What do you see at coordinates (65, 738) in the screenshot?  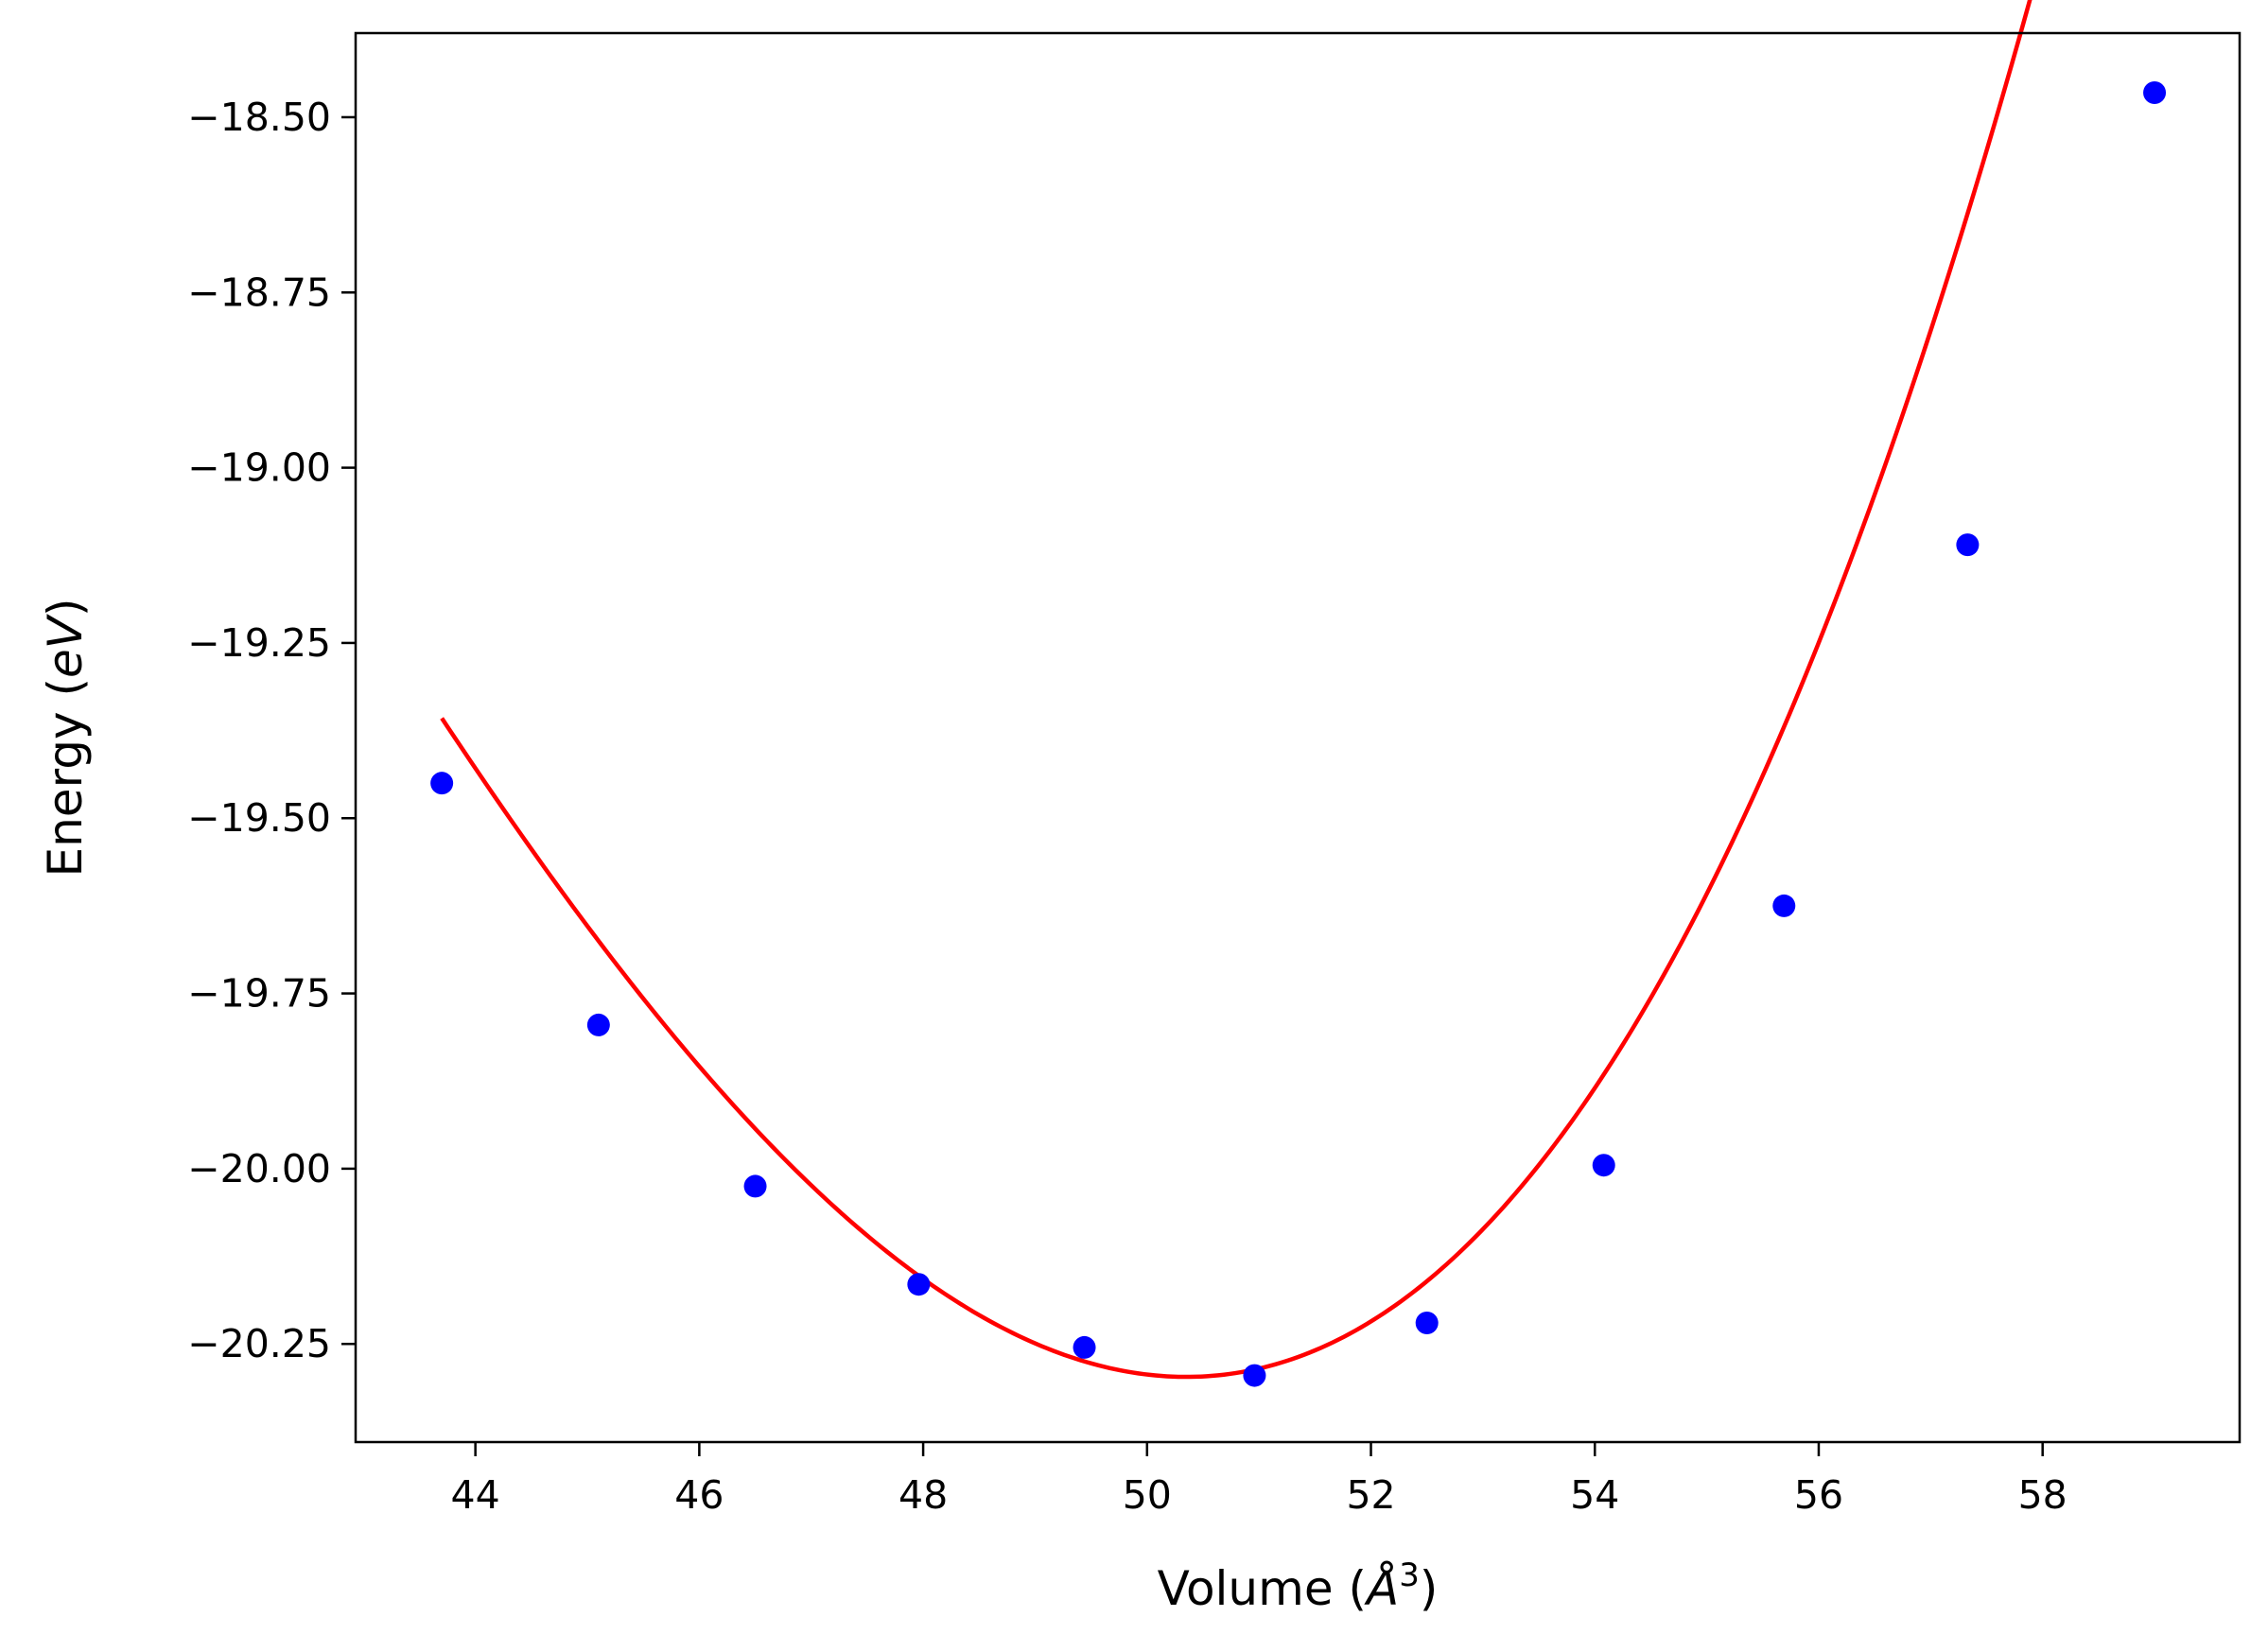 I see `y-axis-label: Energy (eV)` at bounding box center [65, 738].